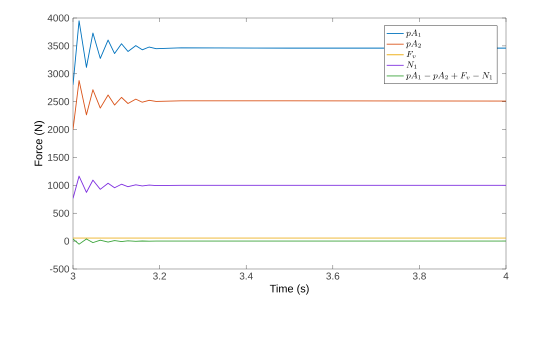  What do you see at coordinates (289, 289) in the screenshot?
I see `x-axis-title: Time (s)` at bounding box center [289, 289].